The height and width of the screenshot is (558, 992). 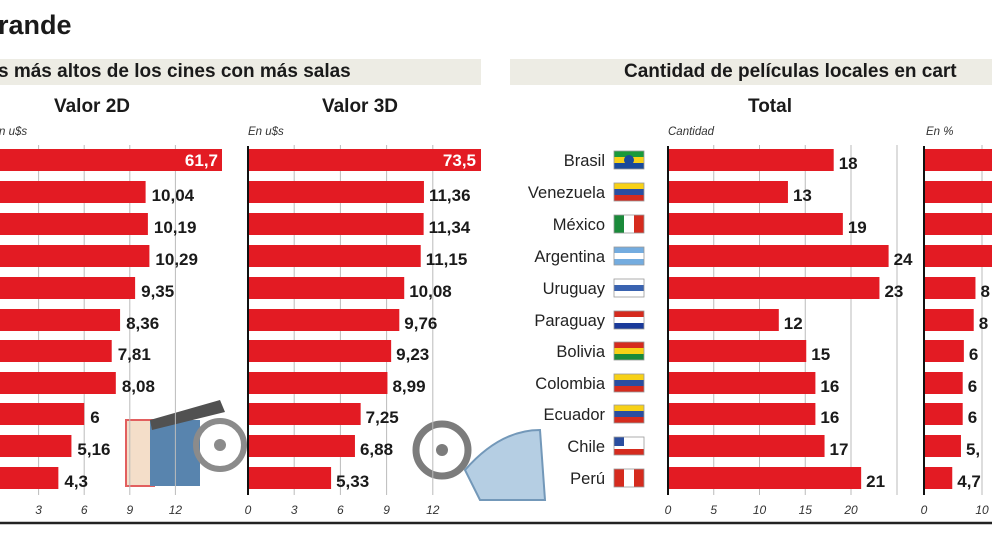 I want to click on clapperboard-popcorn-illustration, so click(x=186, y=443).